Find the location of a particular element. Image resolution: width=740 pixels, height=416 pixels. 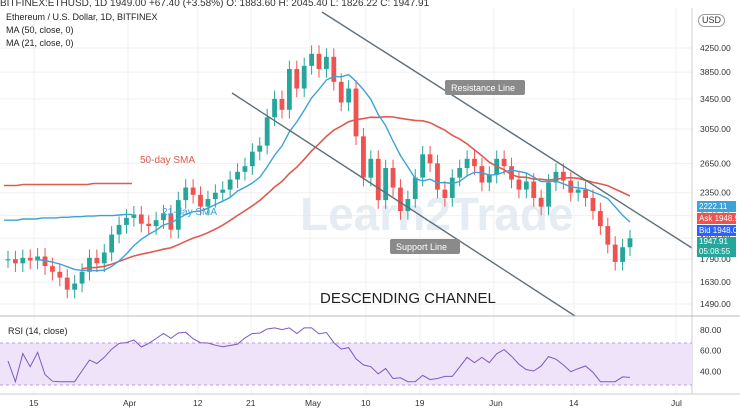

time-tick-label: Apr is located at coordinates (129, 403).